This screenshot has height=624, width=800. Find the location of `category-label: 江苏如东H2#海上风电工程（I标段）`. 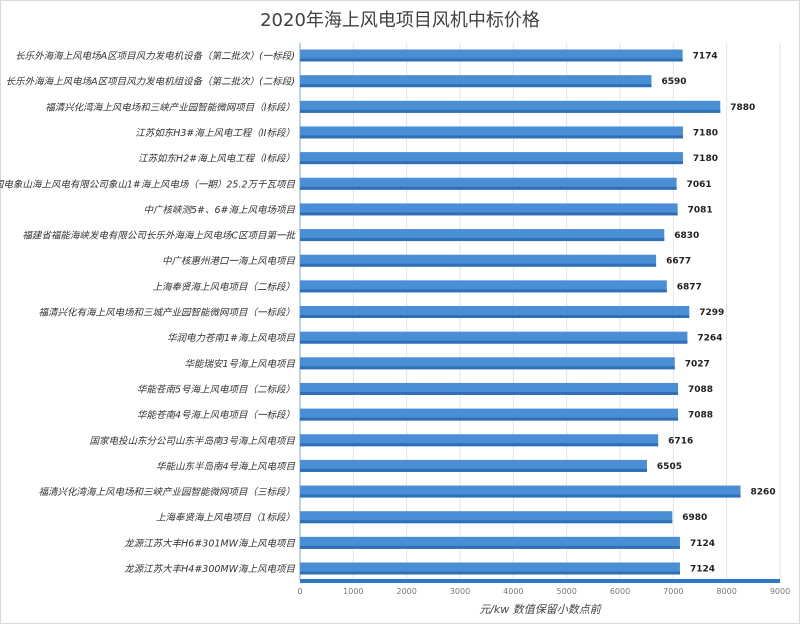

category-label: 江苏如东H2#海上风电工程（I标段） is located at coordinates (216, 159).